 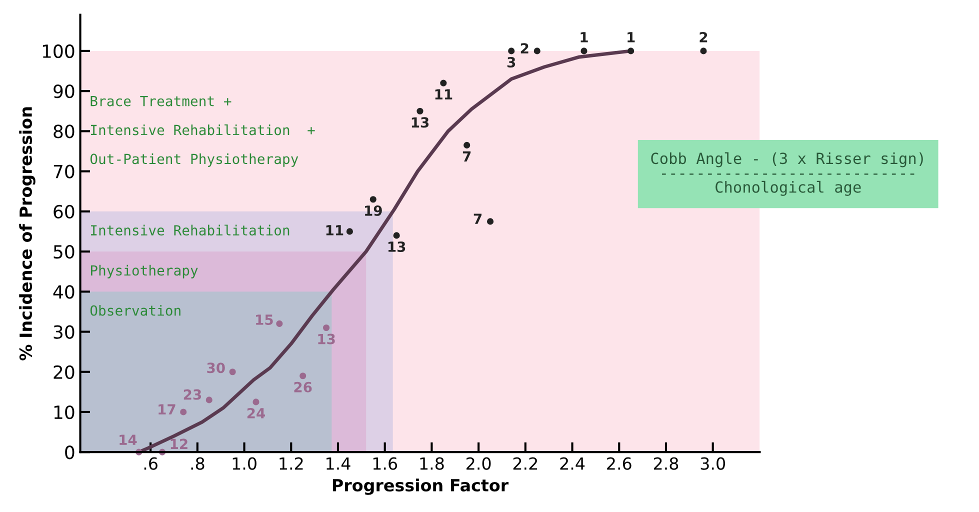 What do you see at coordinates (264, 319) in the screenshot?
I see `annotation: 15` at bounding box center [264, 319].